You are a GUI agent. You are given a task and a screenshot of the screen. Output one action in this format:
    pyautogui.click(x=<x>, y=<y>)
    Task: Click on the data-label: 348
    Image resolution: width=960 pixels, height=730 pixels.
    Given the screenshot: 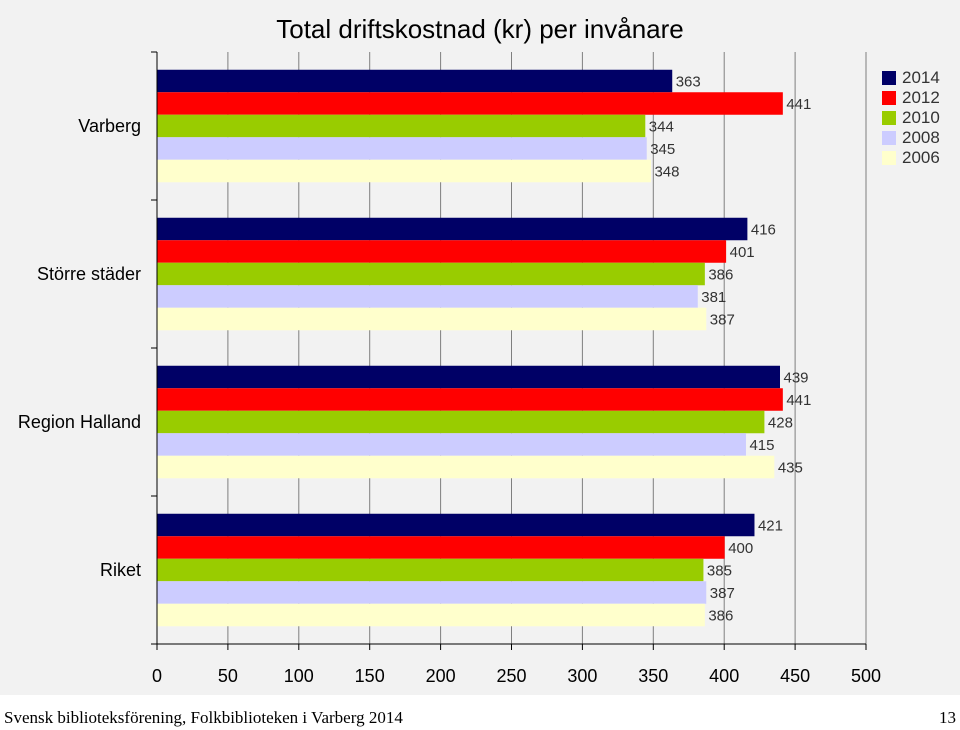 What is the action you would take?
    pyautogui.click(x=666, y=172)
    